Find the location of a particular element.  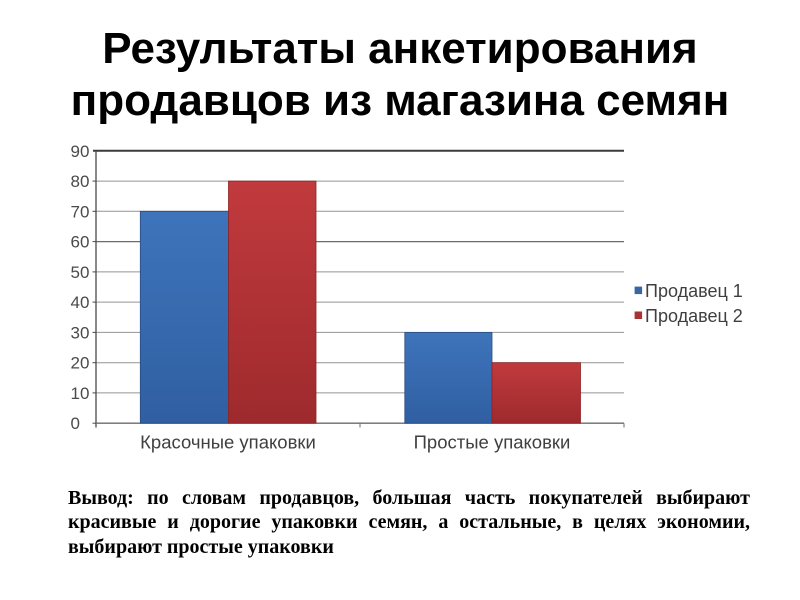

svg-text: 10 is located at coordinates (80, 393).